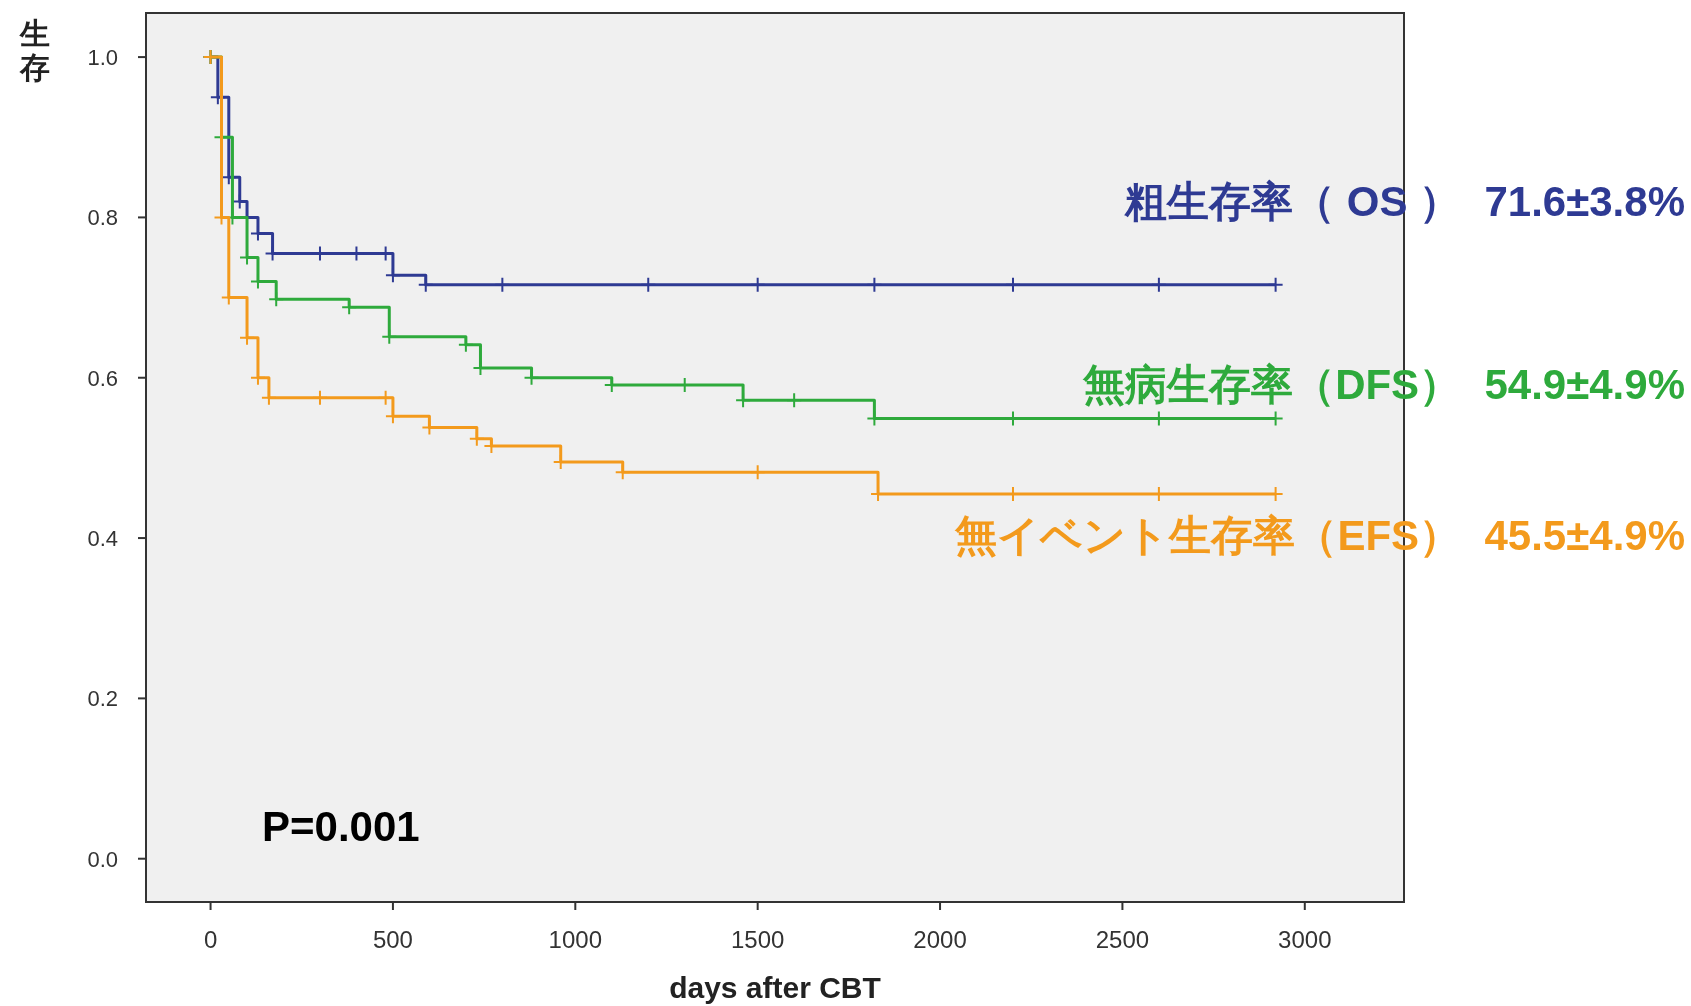  Describe the element at coordinates (102, 539) in the screenshot. I see `y-tick-label: 0.4` at that location.